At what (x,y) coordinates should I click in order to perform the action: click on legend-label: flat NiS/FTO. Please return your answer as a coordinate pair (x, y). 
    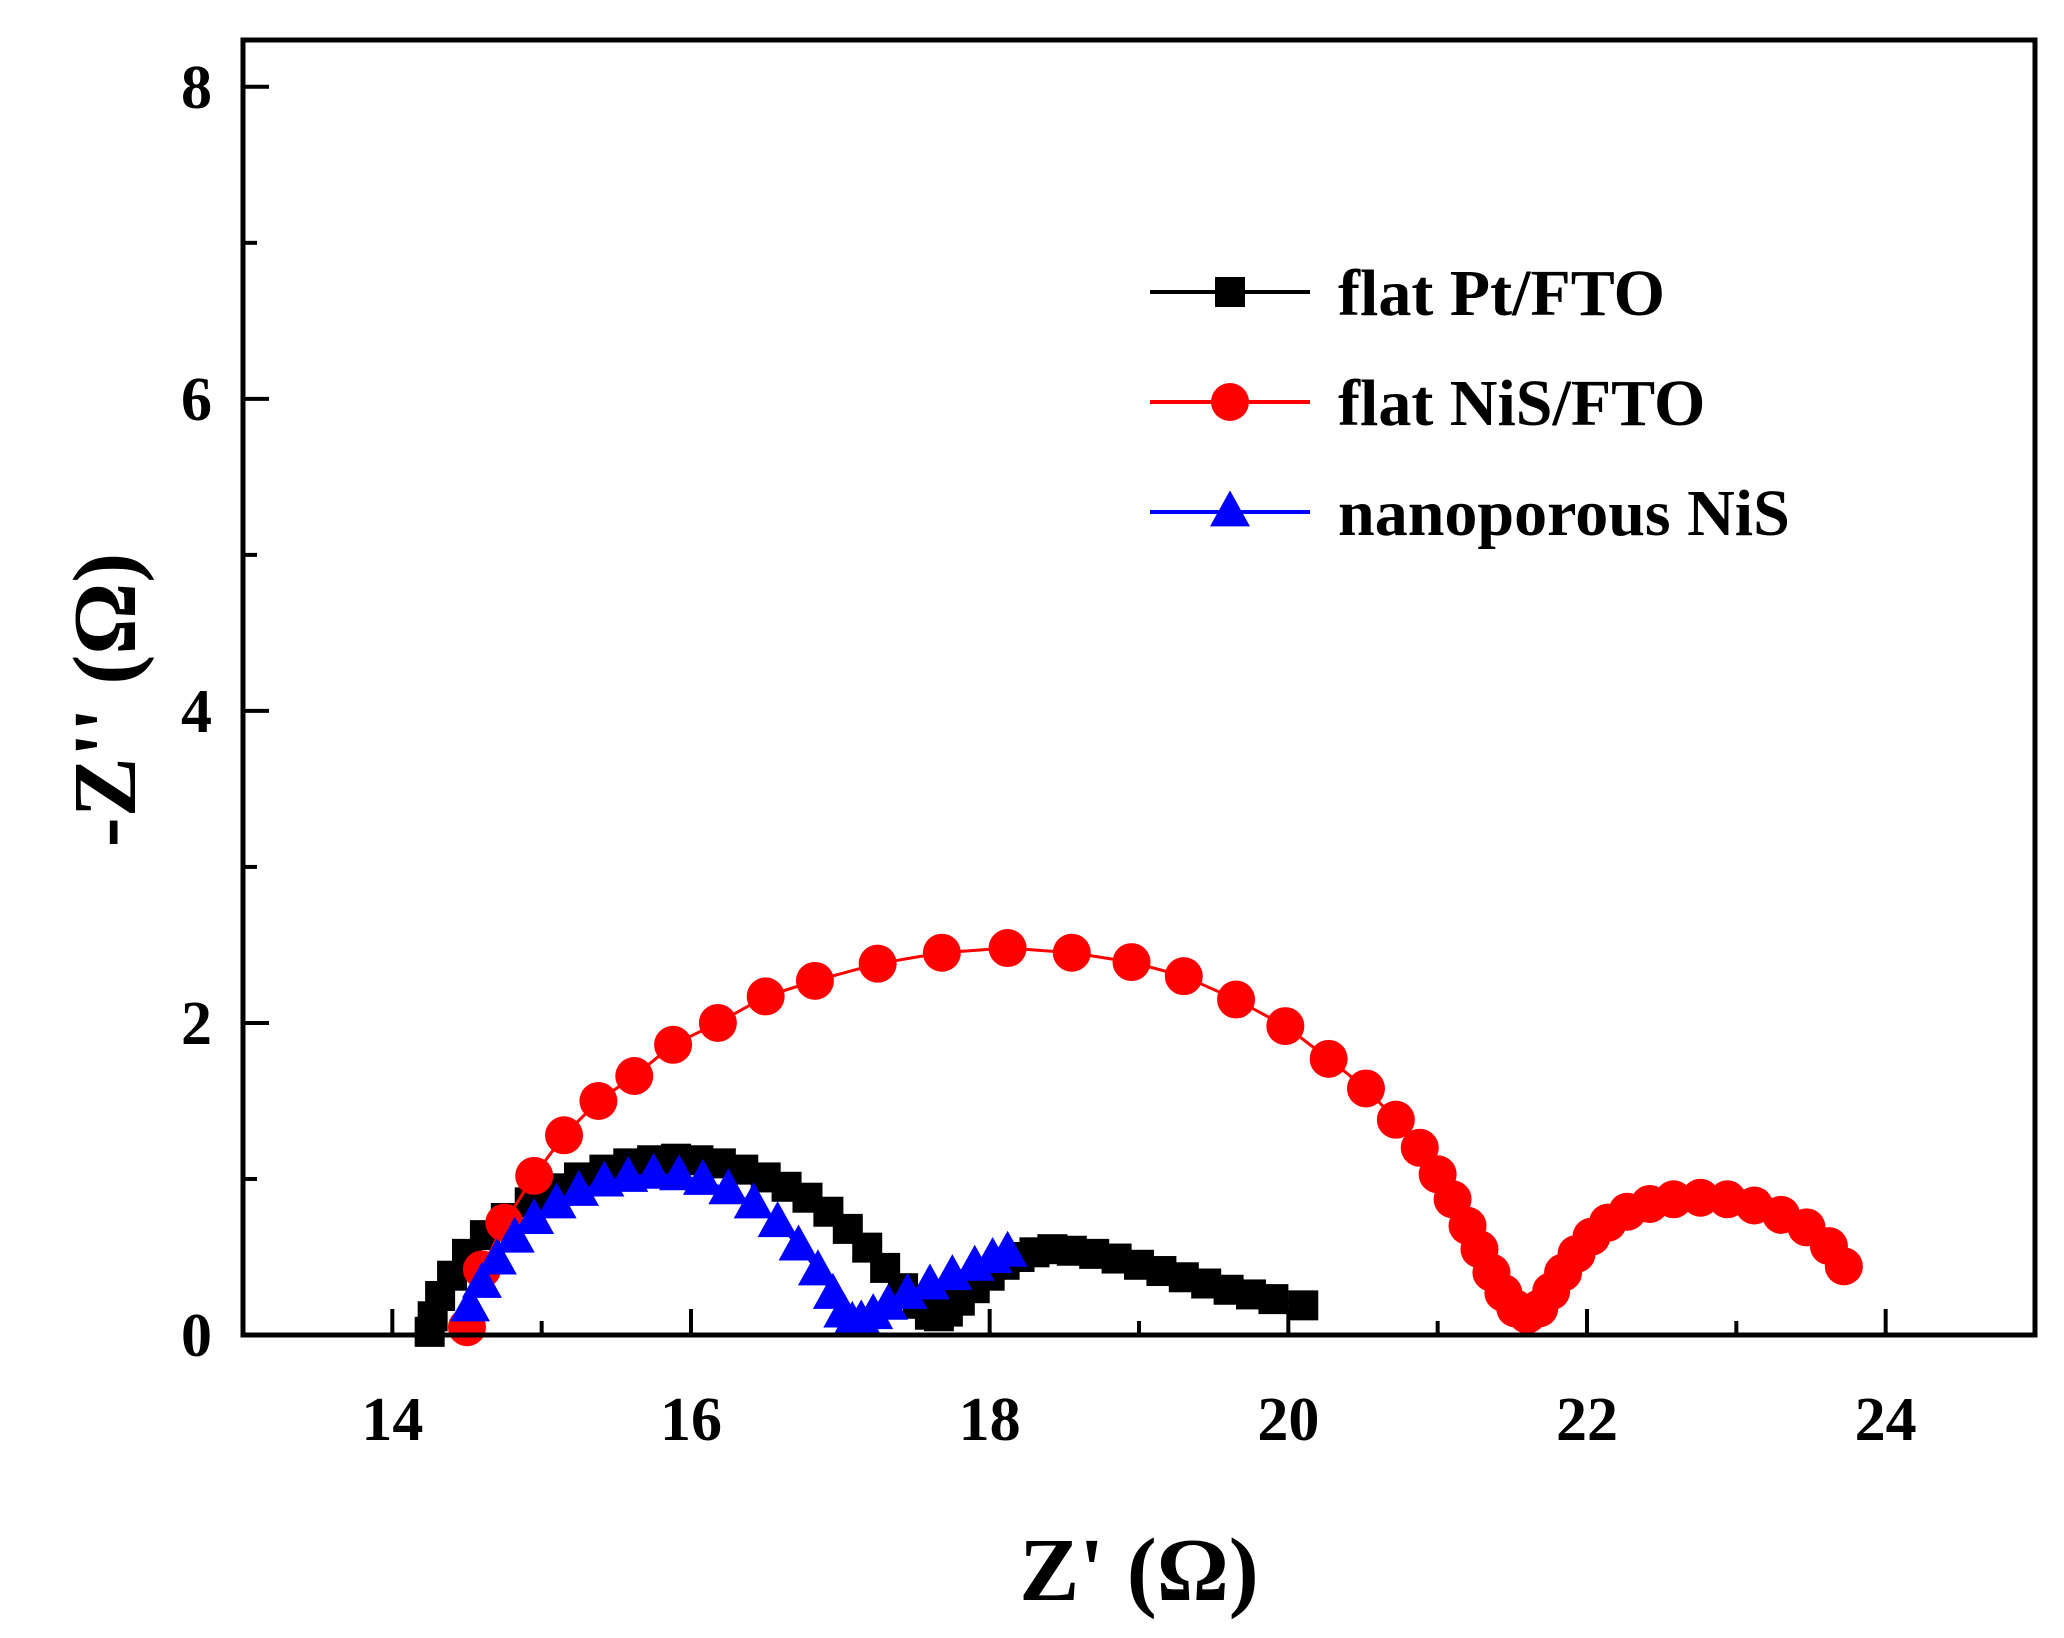
    Looking at the image, I should click on (1521, 403).